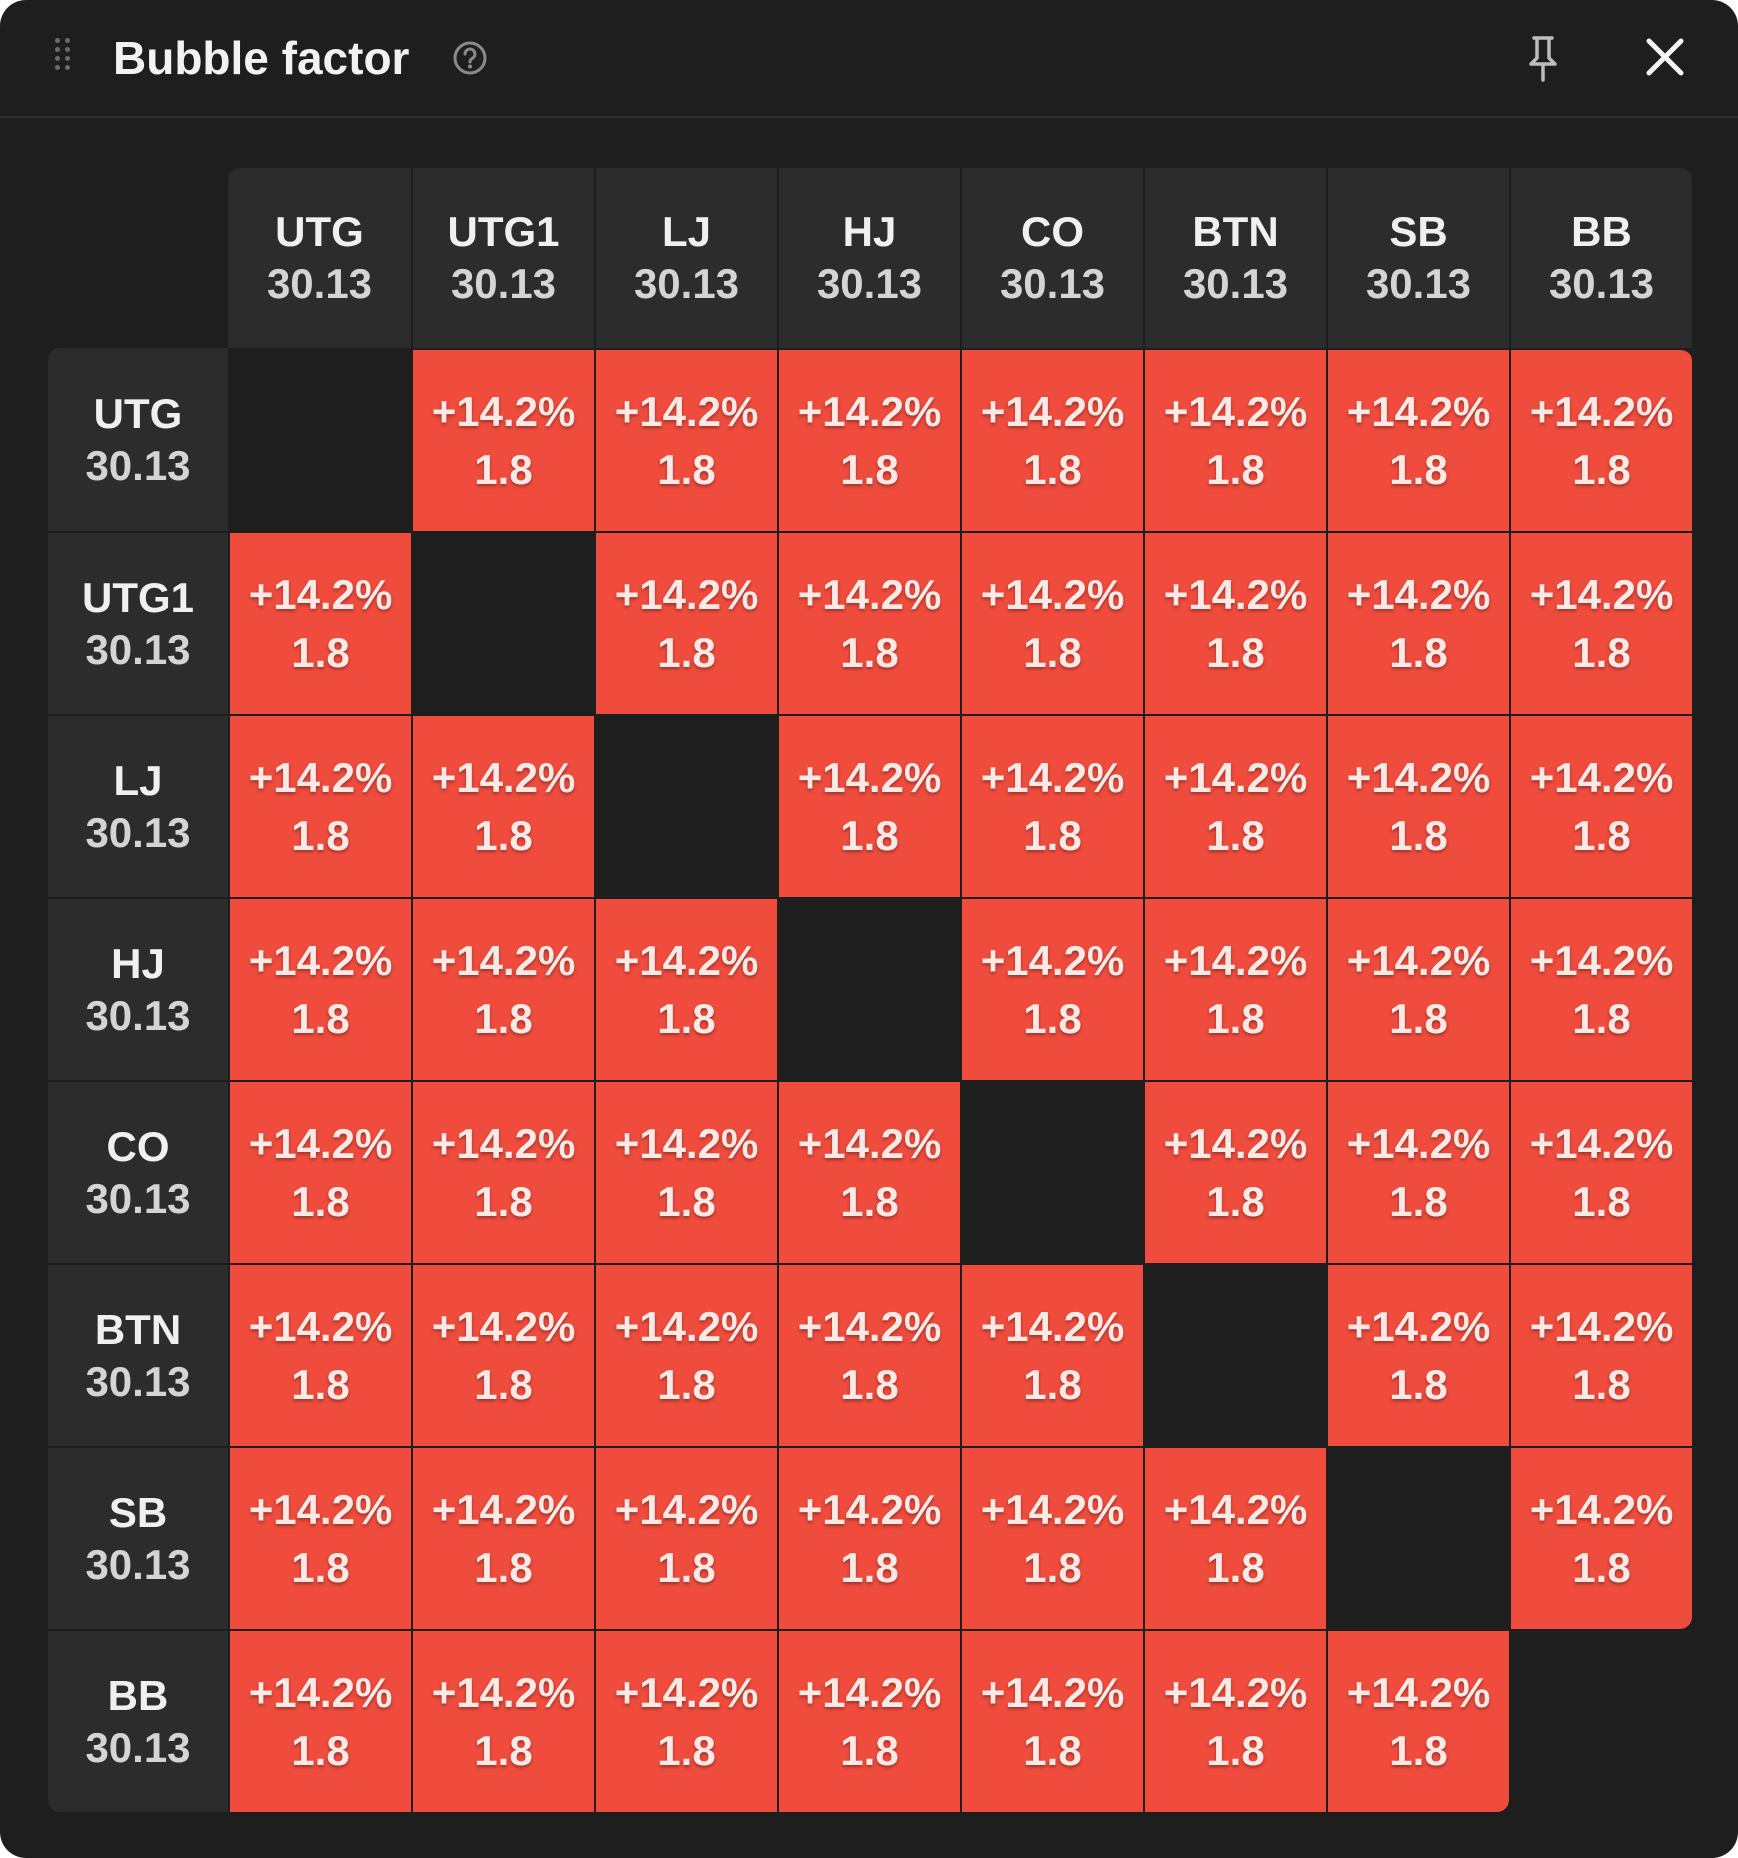 The width and height of the screenshot is (1738, 1858). What do you see at coordinates (63, 60) in the screenshot?
I see `drag-handle-icon` at bounding box center [63, 60].